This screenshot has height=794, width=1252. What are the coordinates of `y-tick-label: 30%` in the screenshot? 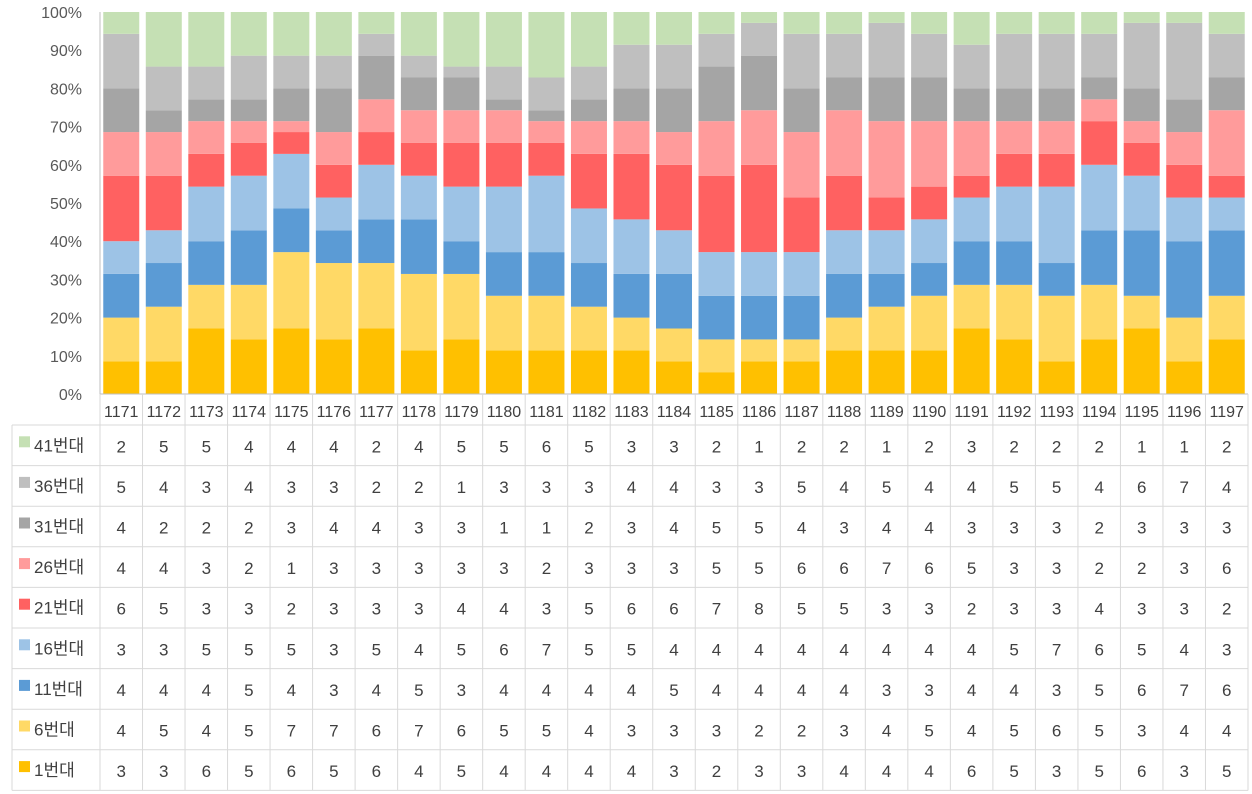 It's located at (66, 280).